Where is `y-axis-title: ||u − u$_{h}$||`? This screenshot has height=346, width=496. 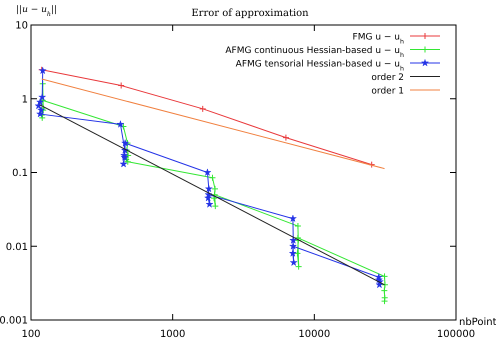
y-axis-title: ||u − u$_{h}$|| is located at coordinates (37, 11).